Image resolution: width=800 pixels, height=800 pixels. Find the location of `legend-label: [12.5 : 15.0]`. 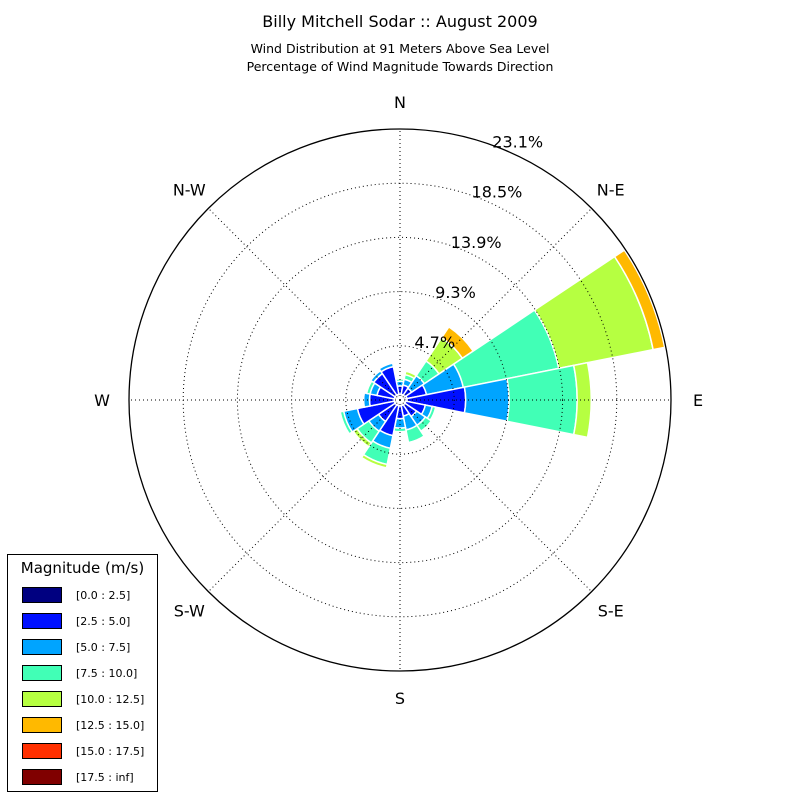

legend-label: [12.5 : 15.0] is located at coordinates (110, 725).